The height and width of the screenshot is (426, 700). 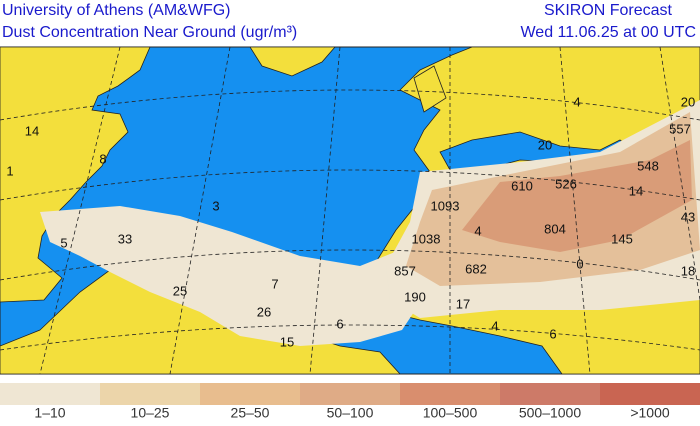 What do you see at coordinates (463, 303) in the screenshot?
I see `map-label: 17` at bounding box center [463, 303].